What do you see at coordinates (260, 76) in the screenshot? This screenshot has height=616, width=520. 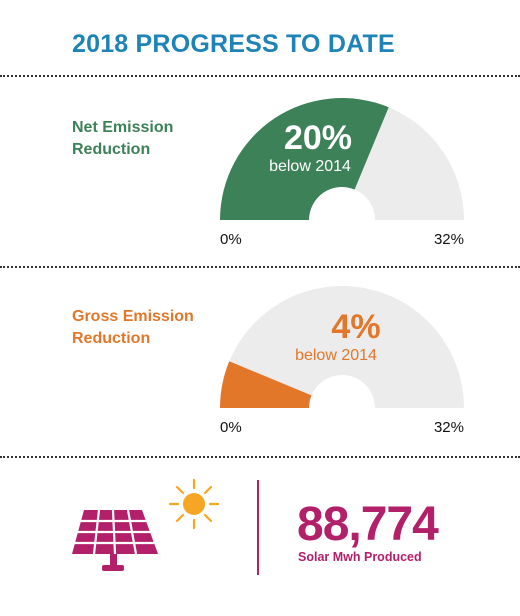 I see `divider-top` at bounding box center [260, 76].